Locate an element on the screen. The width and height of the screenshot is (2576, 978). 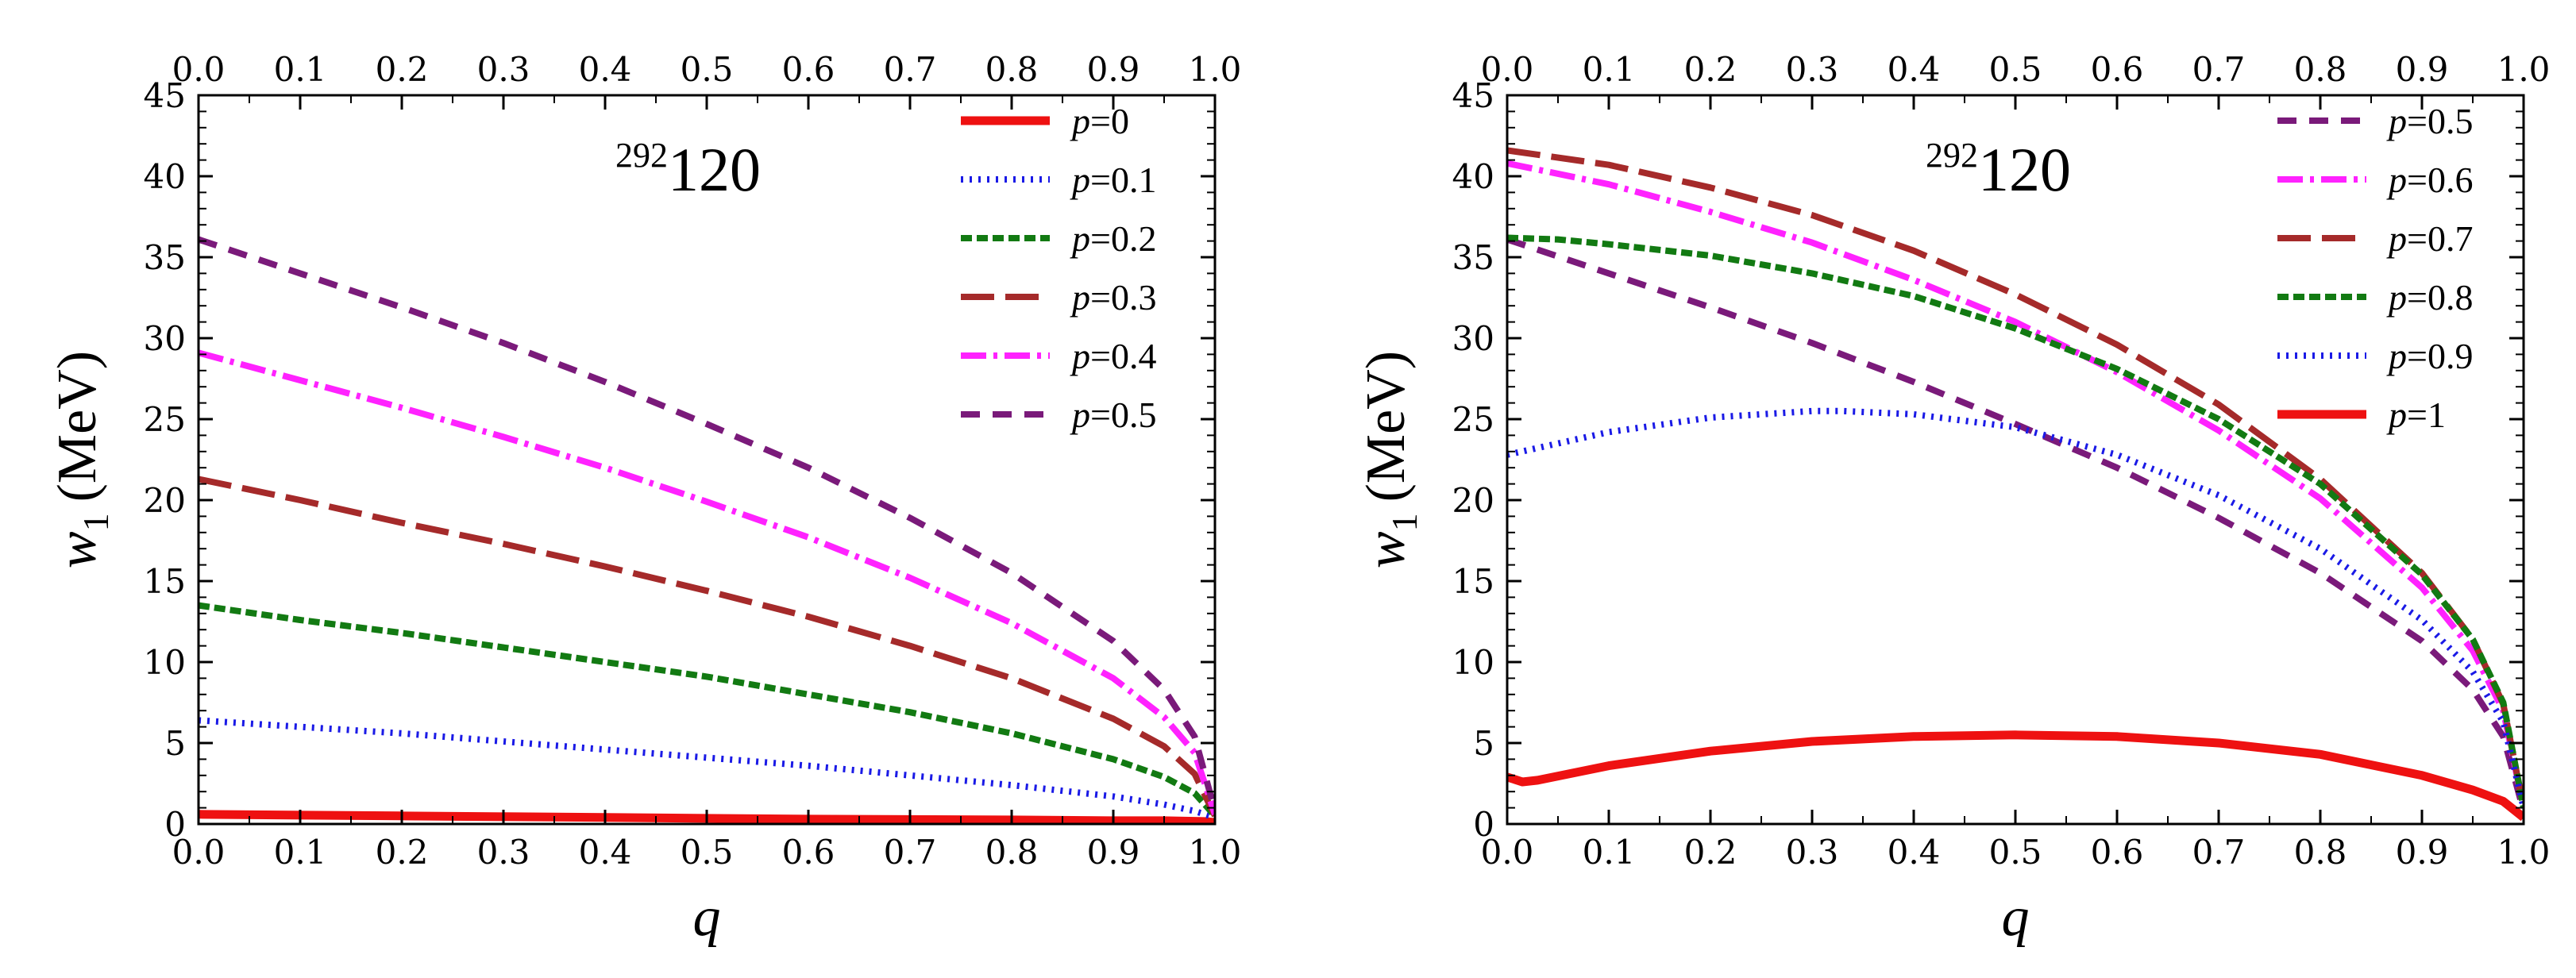
legend-val: =0.8 is located at coordinates (2440, 297).